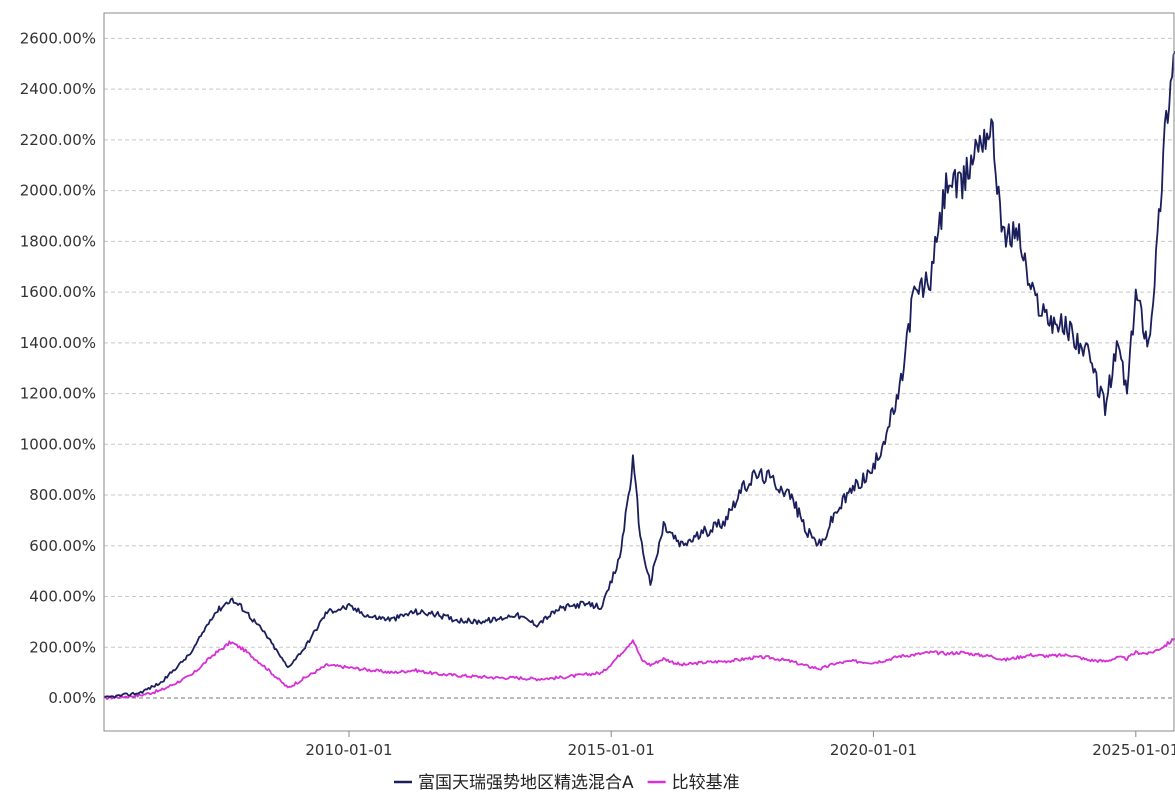 This screenshot has width=1175, height=798. What do you see at coordinates (58, 89) in the screenshot?
I see `y-tick-label: 2400.00%` at bounding box center [58, 89].